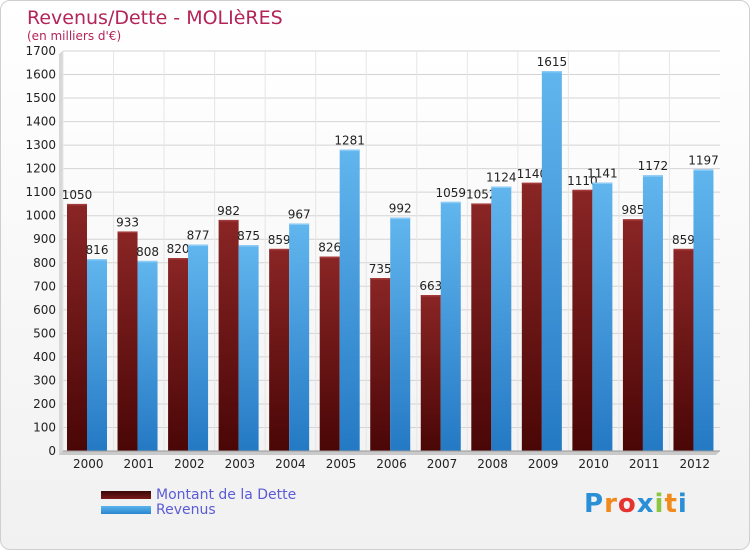  What do you see at coordinates (44, 286) in the screenshot?
I see `y-tick-label: 700` at bounding box center [44, 286].